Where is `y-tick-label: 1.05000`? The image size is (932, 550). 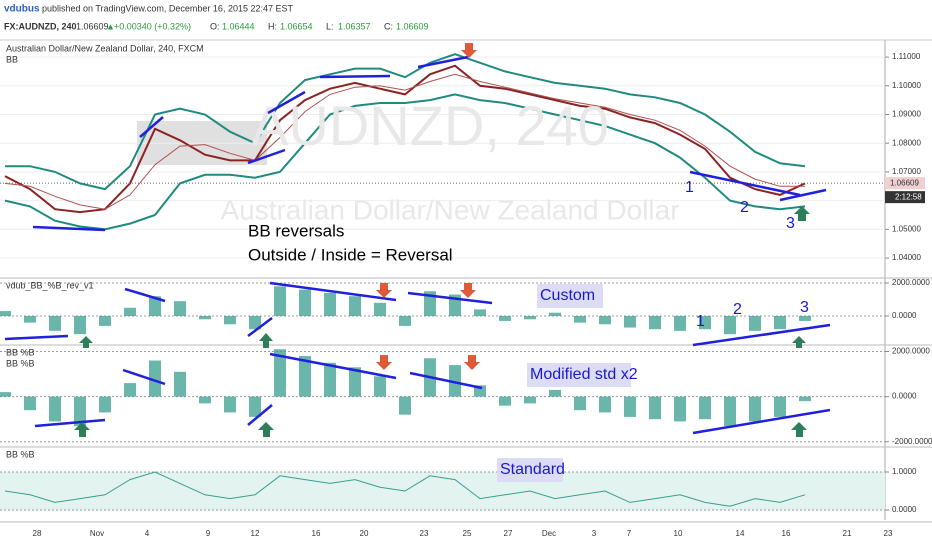 y-tick-label: 1.05000 is located at coordinates (906, 228).